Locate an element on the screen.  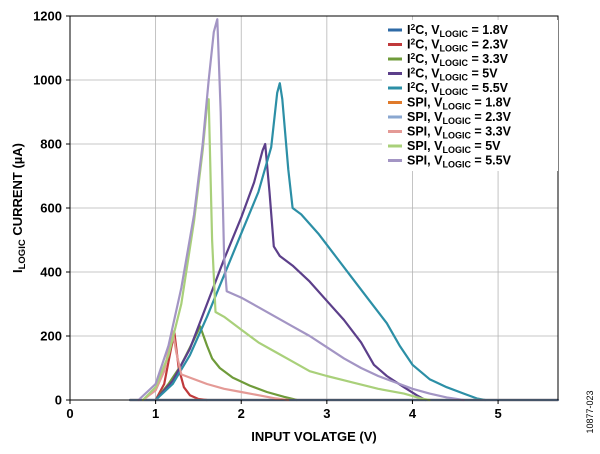
x-tick-label: 3 is located at coordinates (326, 413).